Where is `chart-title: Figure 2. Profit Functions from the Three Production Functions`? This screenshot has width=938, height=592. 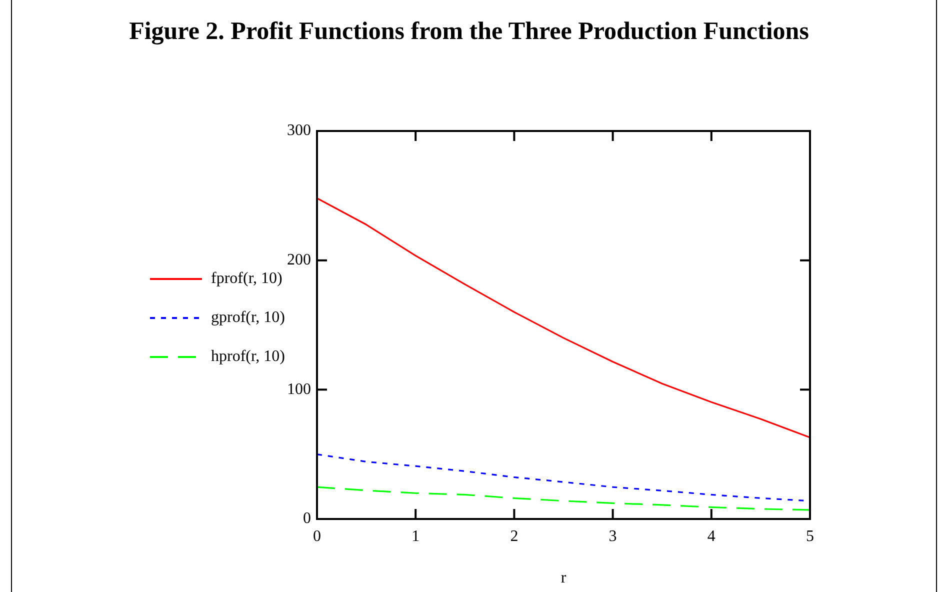 chart-title: Figure 2. Profit Functions from the Three Production Functions is located at coordinates (469, 32).